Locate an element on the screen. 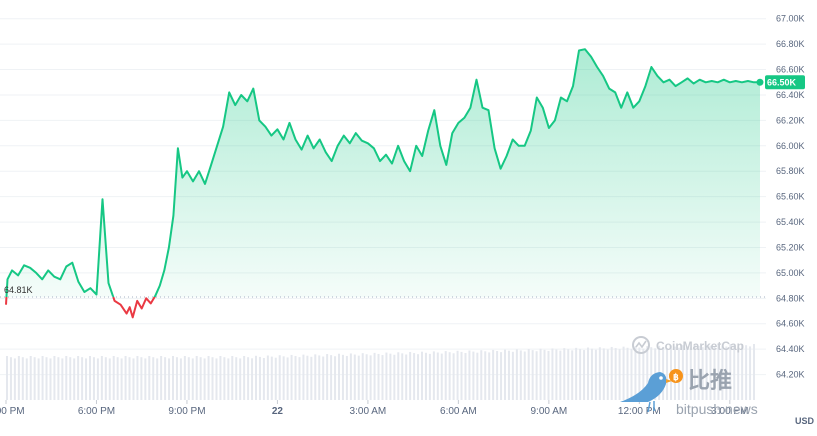 Image resolution: width=817 pixels, height=436 pixels. x-tick-label: 12:00 PM is located at coordinates (639, 411).